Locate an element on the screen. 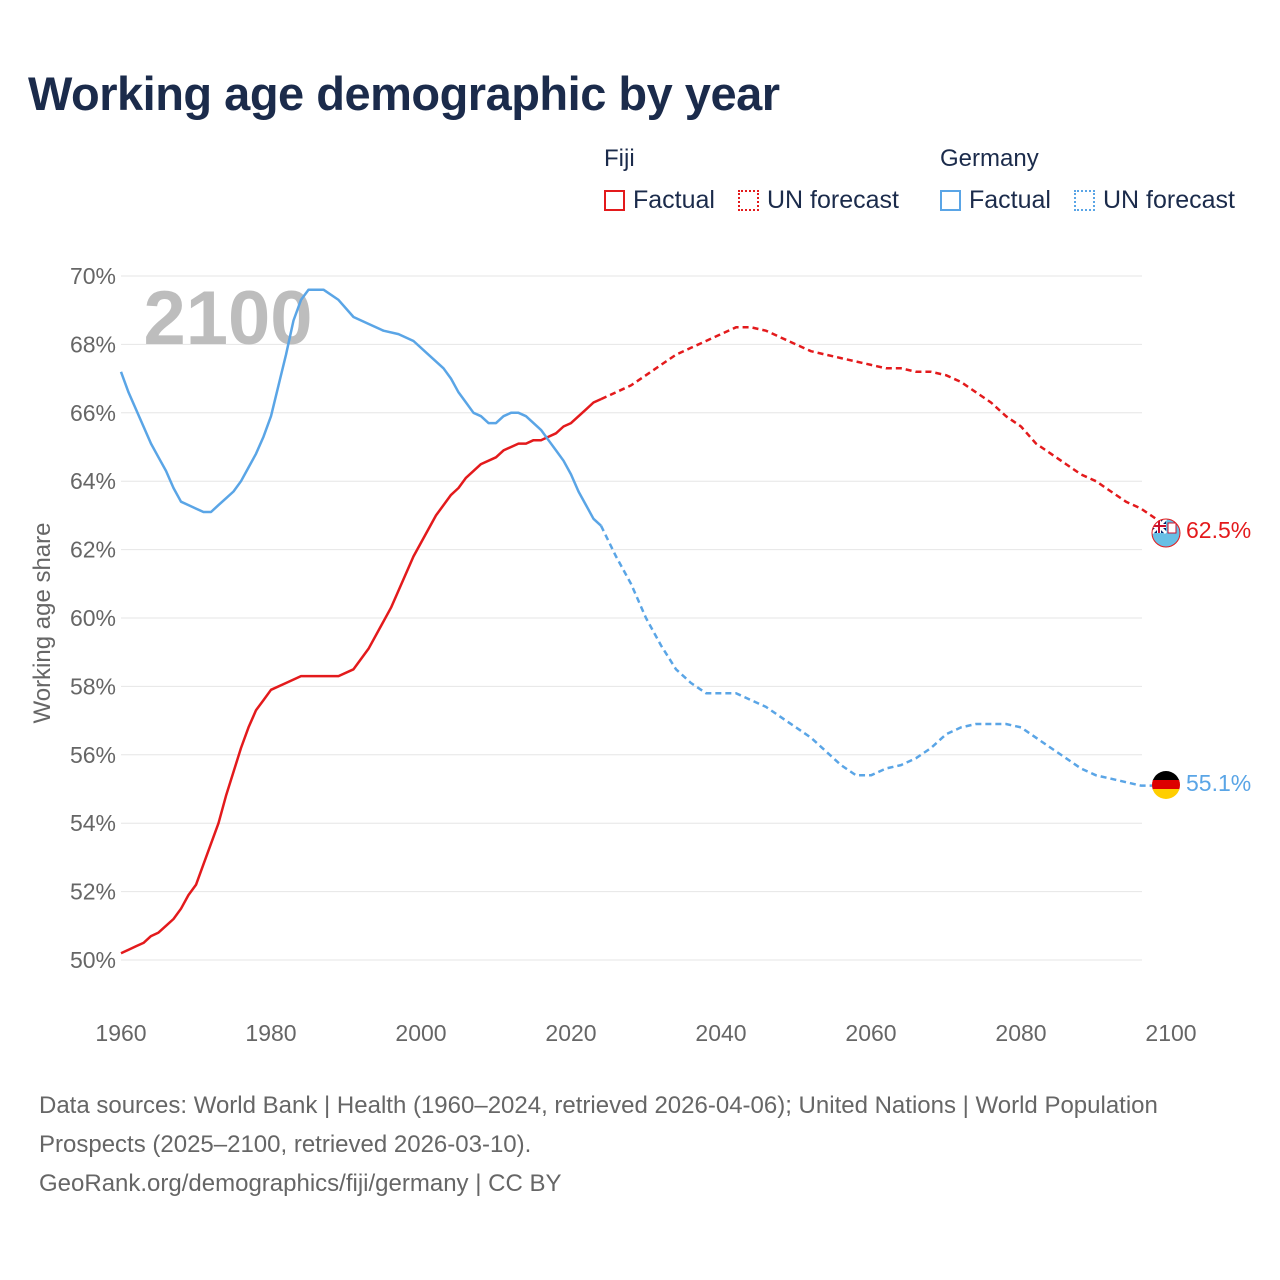  fiji-flag-icon is located at coordinates (1166, 533).